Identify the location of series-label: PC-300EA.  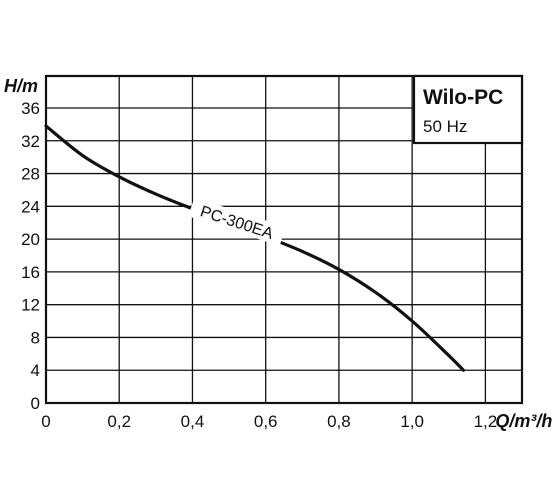
(236, 223).